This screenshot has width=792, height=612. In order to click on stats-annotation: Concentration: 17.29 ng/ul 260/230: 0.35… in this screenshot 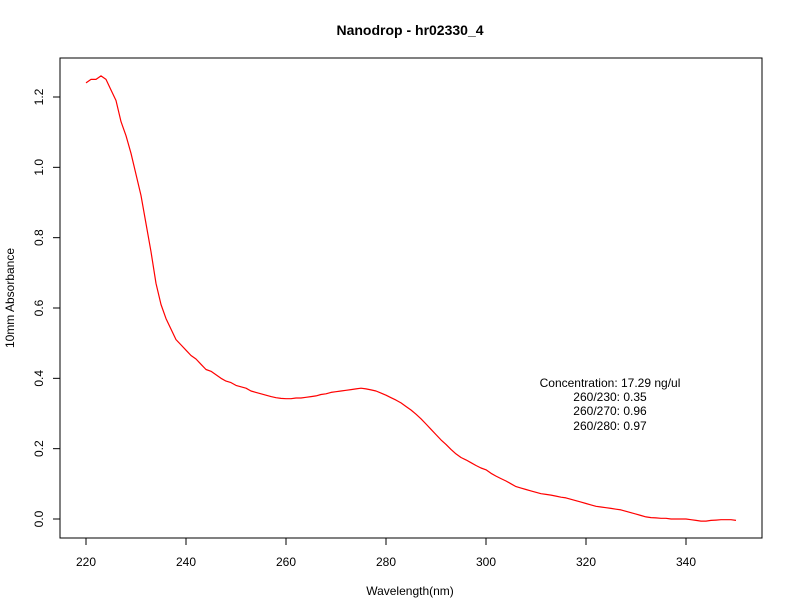, I will do `click(610, 404)`.